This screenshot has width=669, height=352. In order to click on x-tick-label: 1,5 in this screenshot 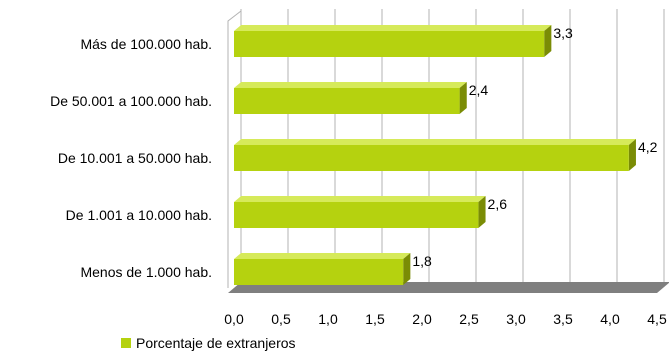, I will do `click(375, 319)`.